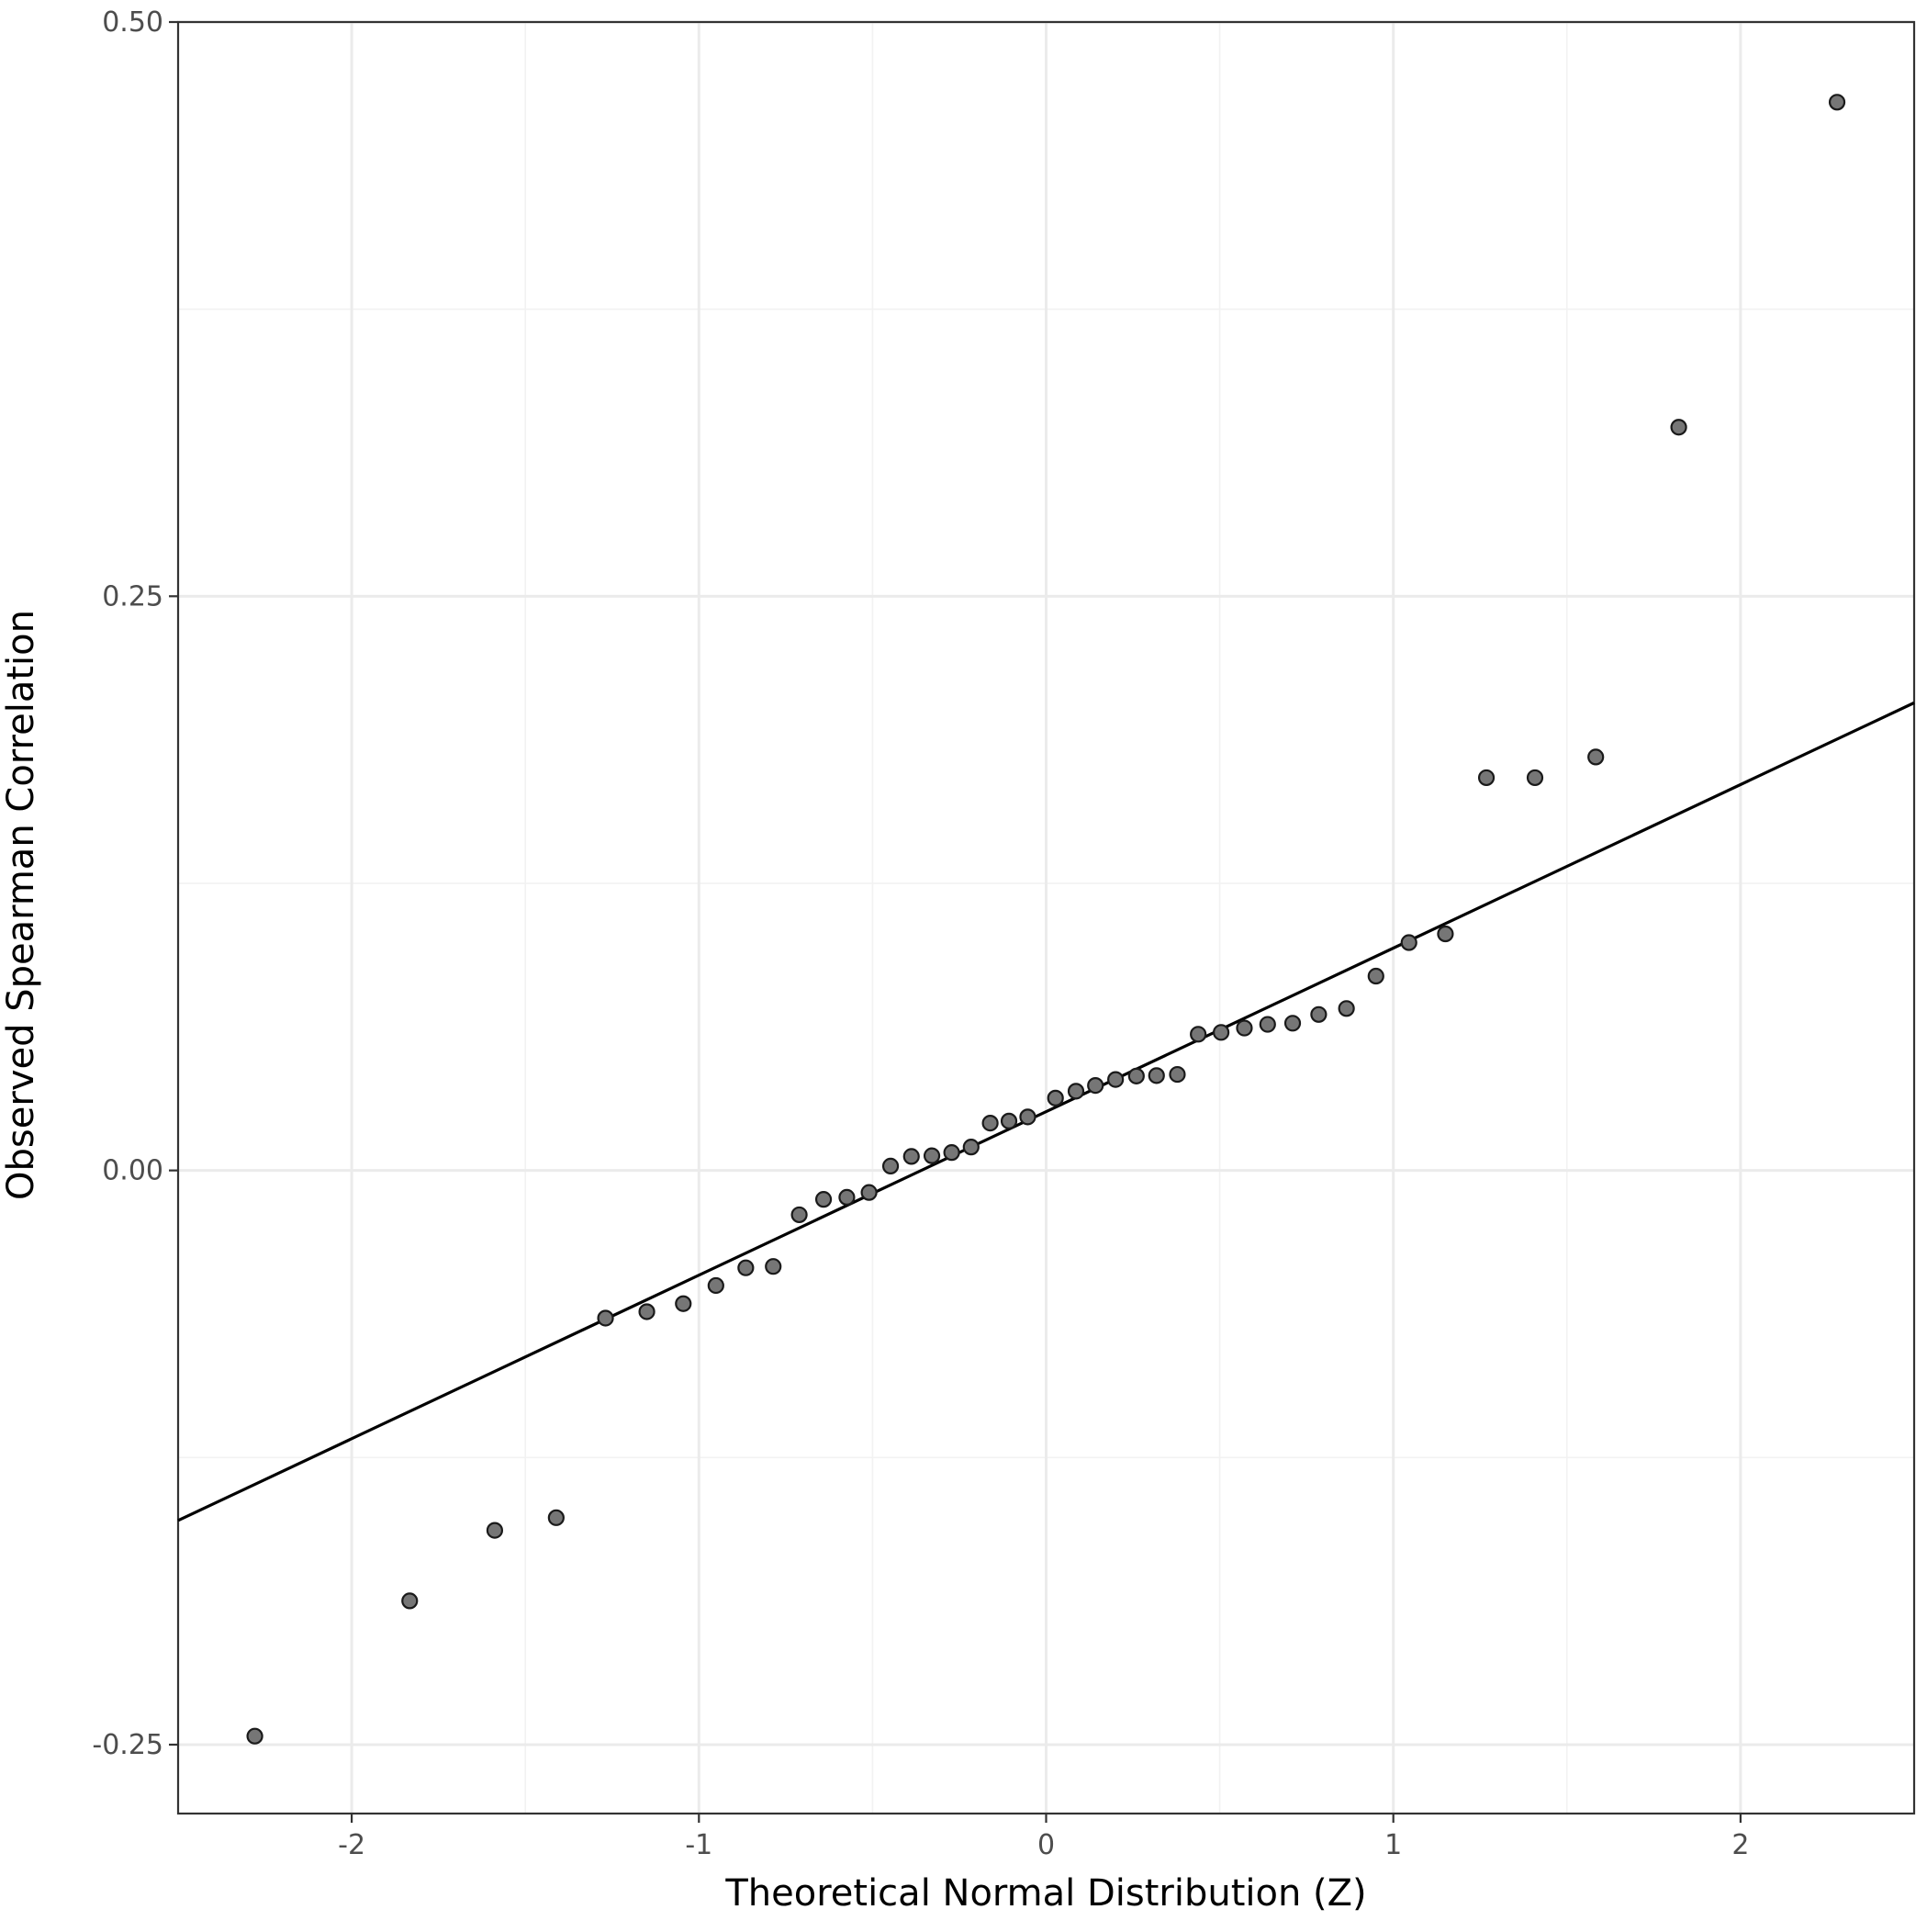 The width and height of the screenshot is (1927, 1932). What do you see at coordinates (133, 1171) in the screenshot?
I see `y-tick-label: 0.00` at bounding box center [133, 1171].